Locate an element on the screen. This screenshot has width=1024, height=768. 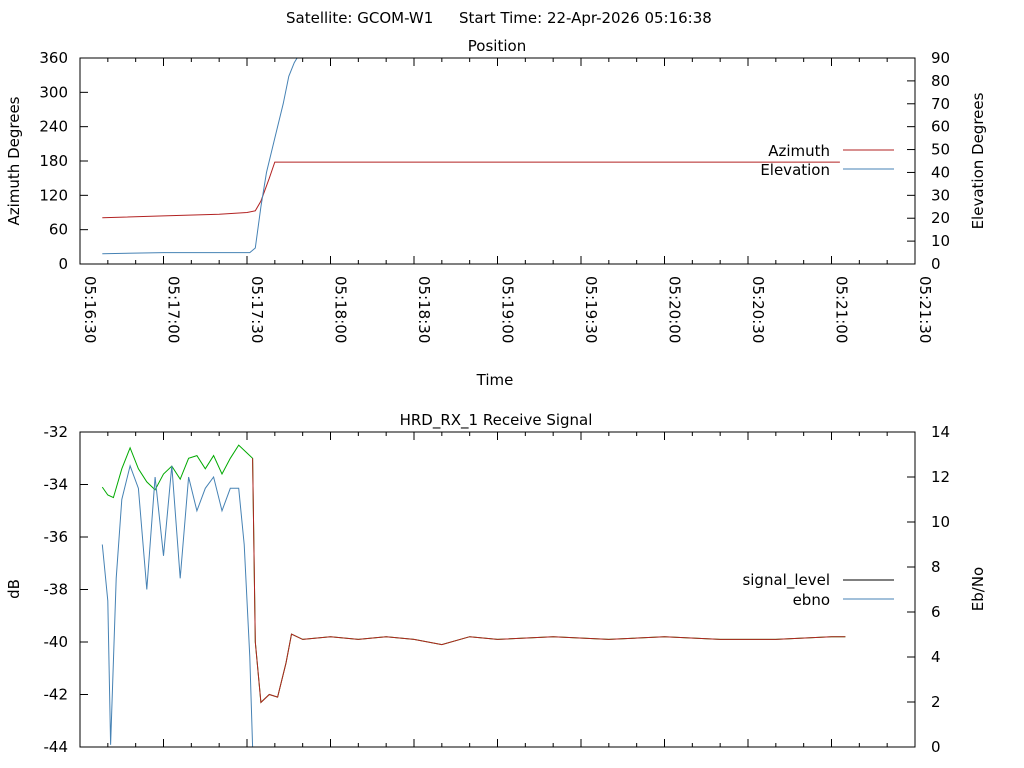
legend-label-ebno: ebno is located at coordinates (811, 600).